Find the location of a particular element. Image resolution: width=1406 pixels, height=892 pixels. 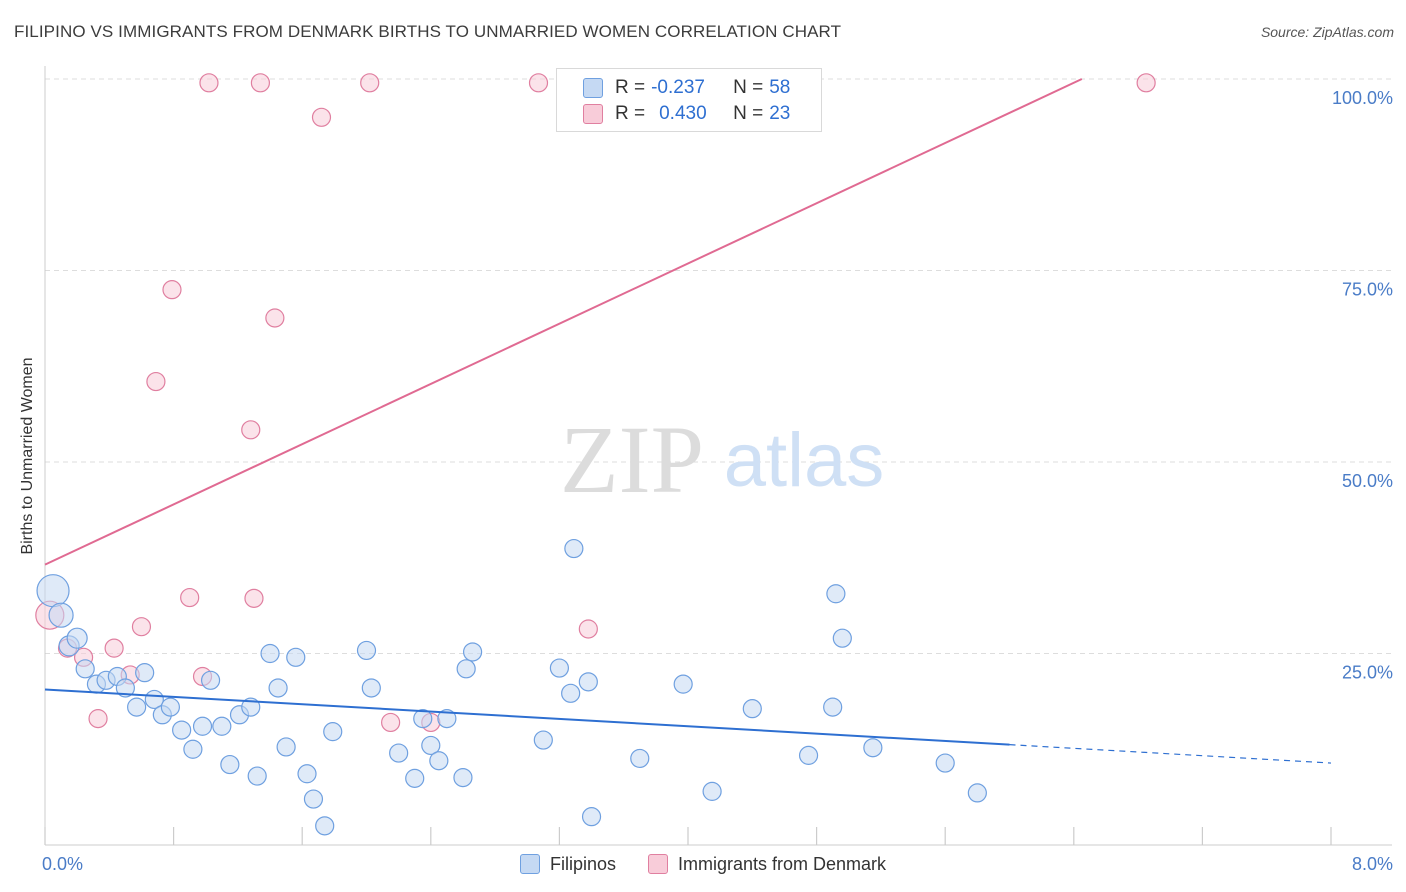

legend-label-denmark: Immigrants from Denmark is located at coordinates (782, 863).